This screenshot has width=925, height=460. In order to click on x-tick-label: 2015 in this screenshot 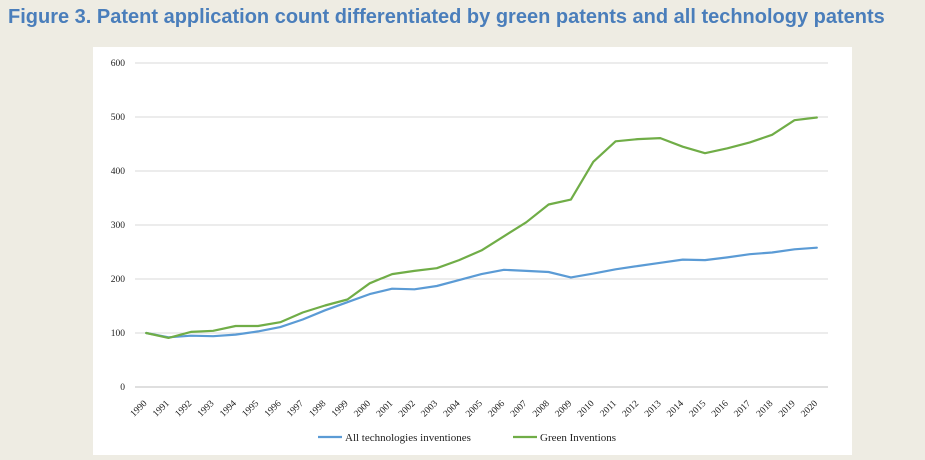, I will do `click(698, 409)`.